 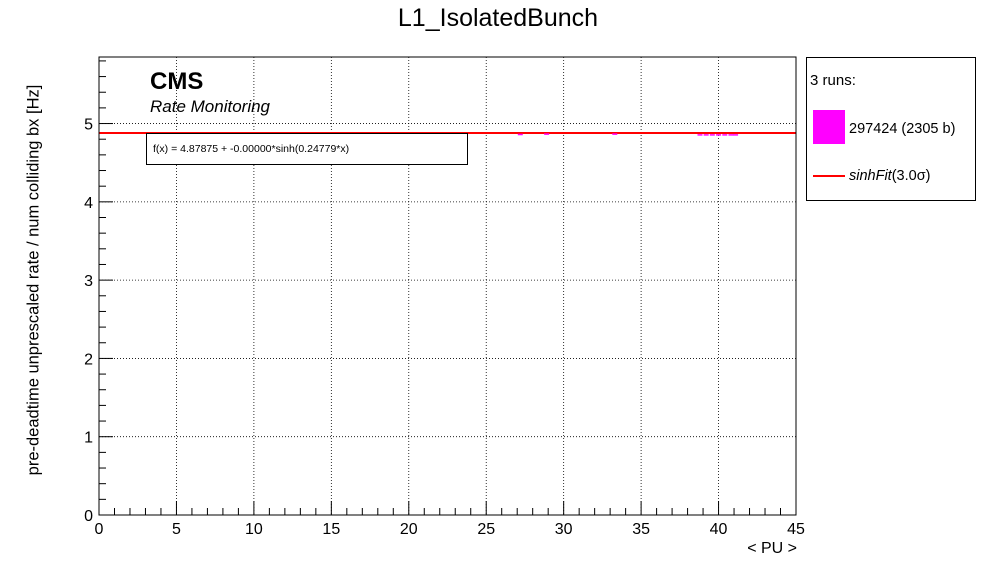 I want to click on x-tick-label: 45, so click(x=796, y=529).